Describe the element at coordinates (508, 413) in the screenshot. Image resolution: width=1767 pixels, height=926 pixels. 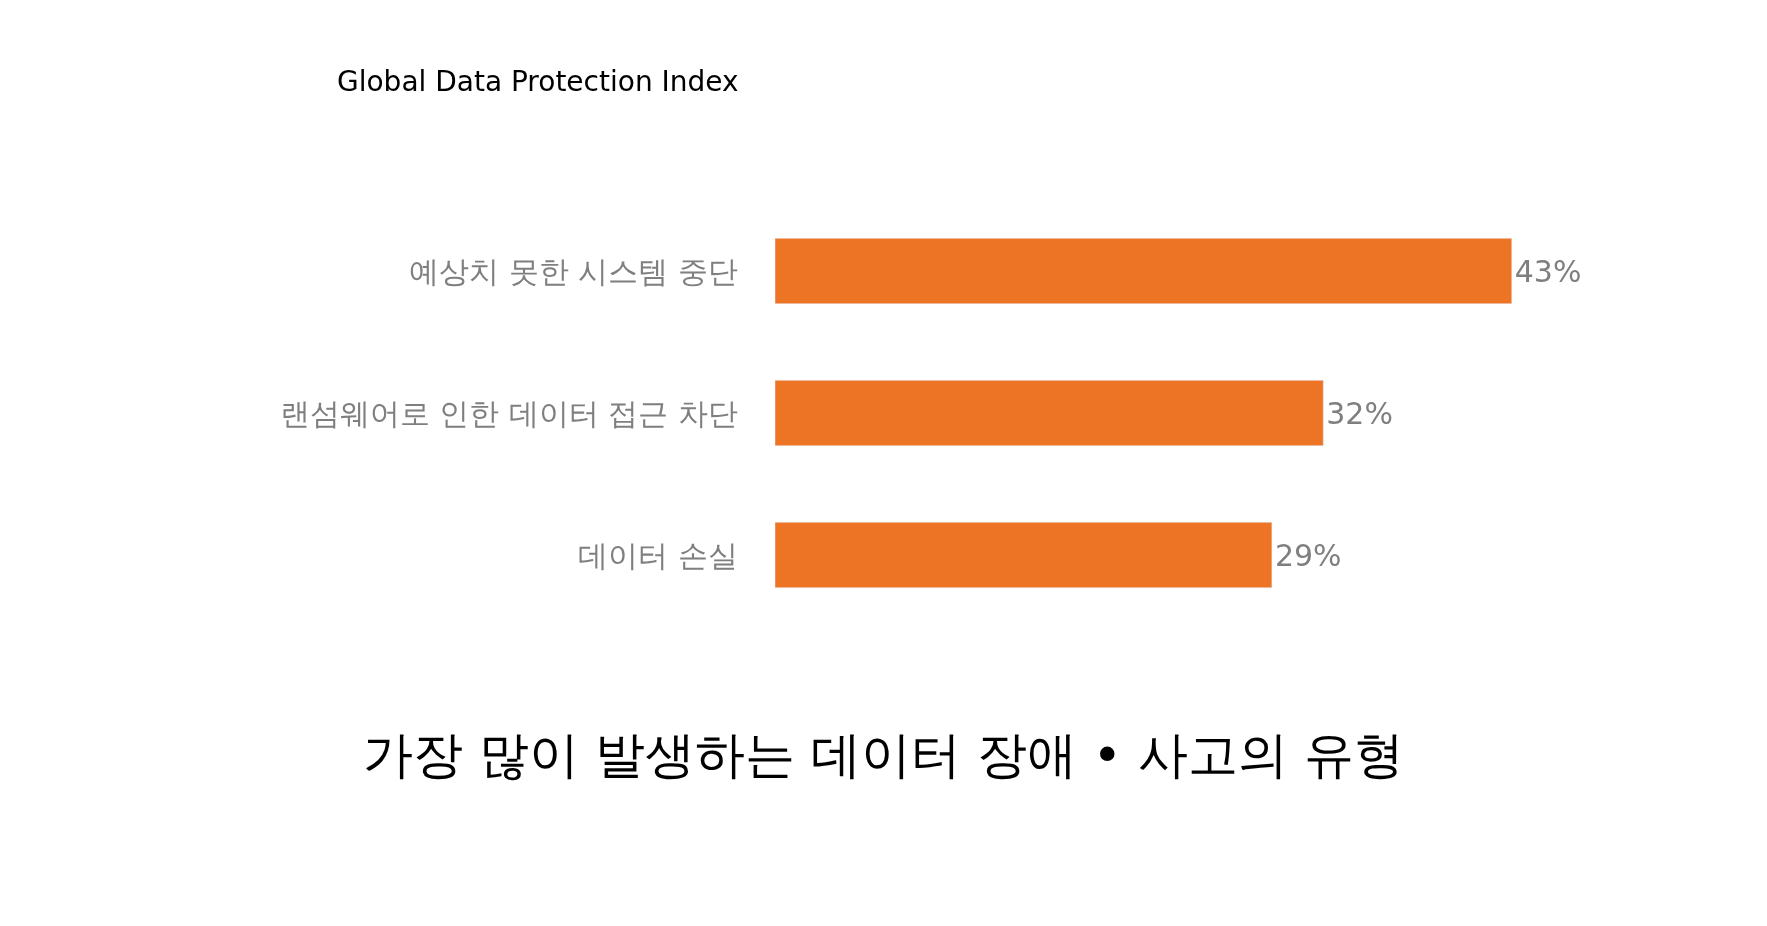
I see `y-tick-label: 랜섬웨어로 인한 데이터 접근 차단` at that location.